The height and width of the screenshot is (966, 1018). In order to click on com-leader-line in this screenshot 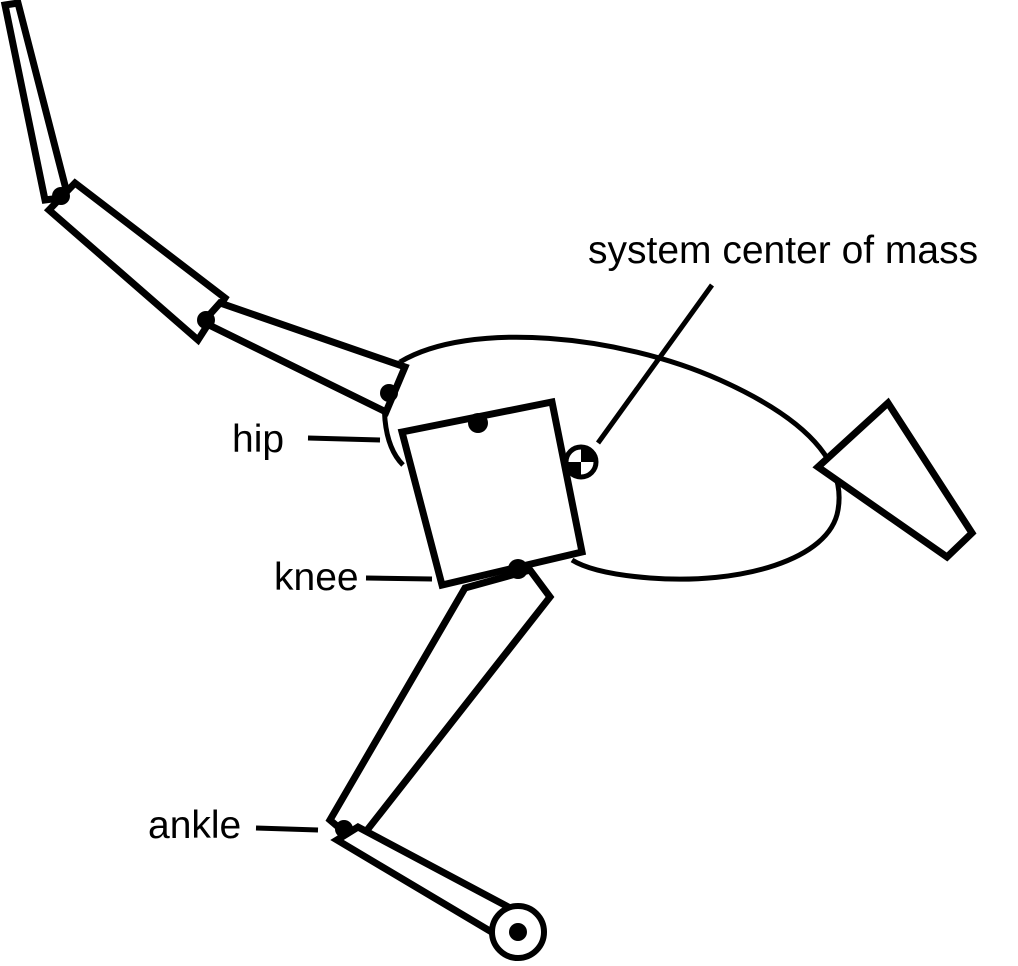, I will do `click(655, 364)`.